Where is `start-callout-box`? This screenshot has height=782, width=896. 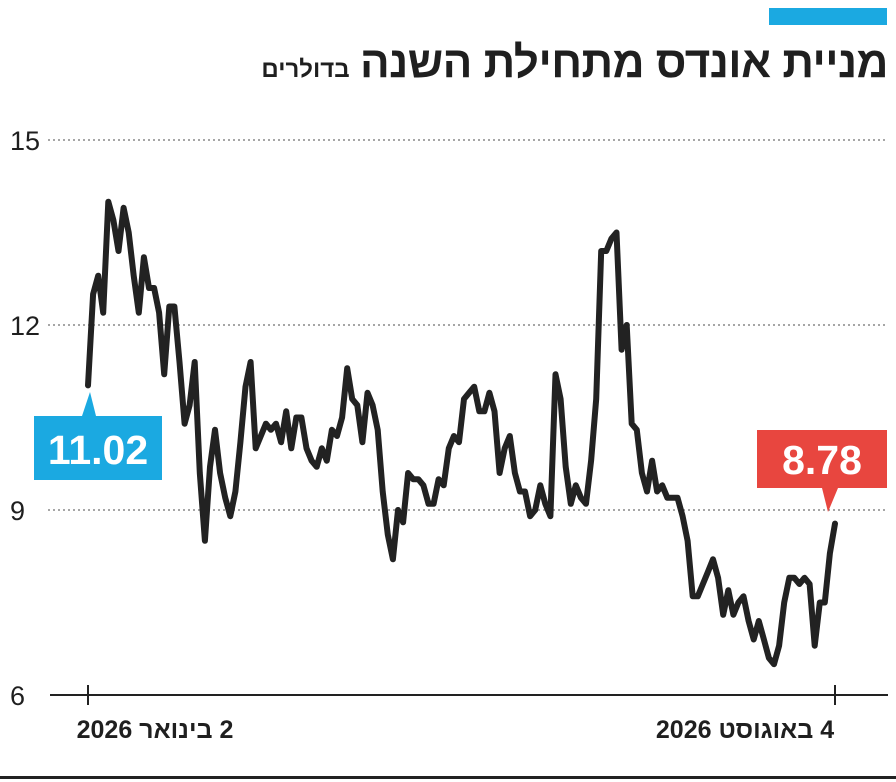 start-callout-box is located at coordinates (98, 448).